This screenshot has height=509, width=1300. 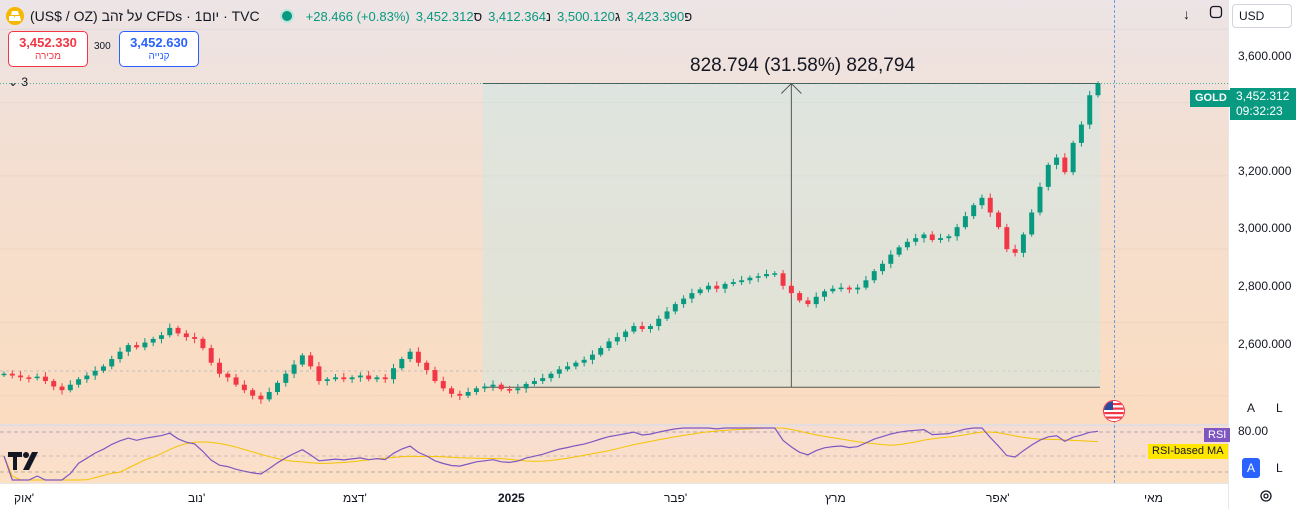 I want to click on low-value: 3,412.364, so click(x=517, y=16).